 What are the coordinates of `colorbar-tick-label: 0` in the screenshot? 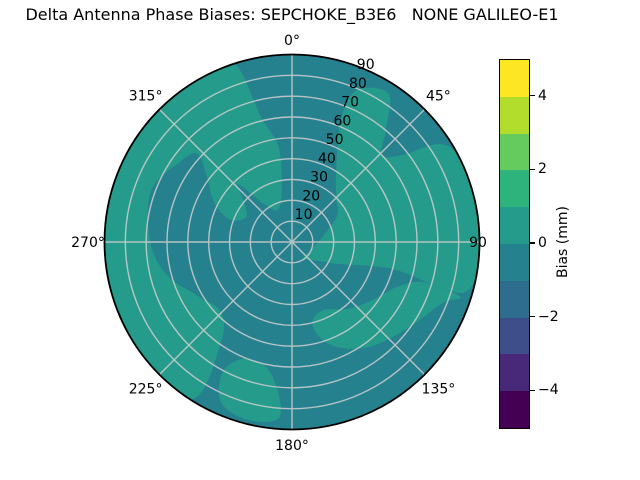 It's located at (542, 243).